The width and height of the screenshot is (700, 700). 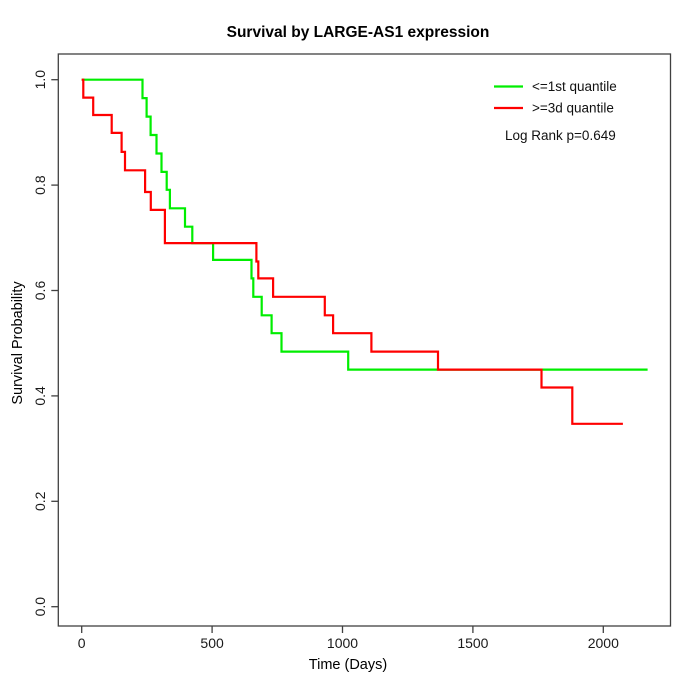 What do you see at coordinates (358, 32) in the screenshot?
I see `chart-title: Survival by LARGE-AS1 expression` at bounding box center [358, 32].